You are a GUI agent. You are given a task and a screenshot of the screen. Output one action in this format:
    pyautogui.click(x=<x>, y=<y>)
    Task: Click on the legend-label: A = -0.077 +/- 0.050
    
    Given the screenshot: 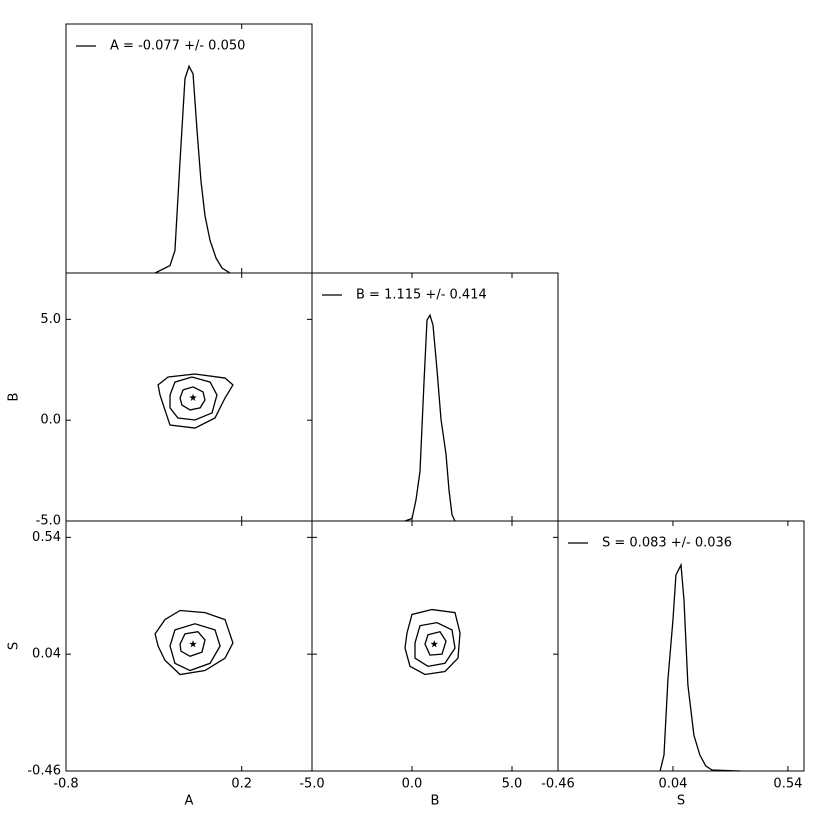 What is the action you would take?
    pyautogui.click(x=177, y=46)
    